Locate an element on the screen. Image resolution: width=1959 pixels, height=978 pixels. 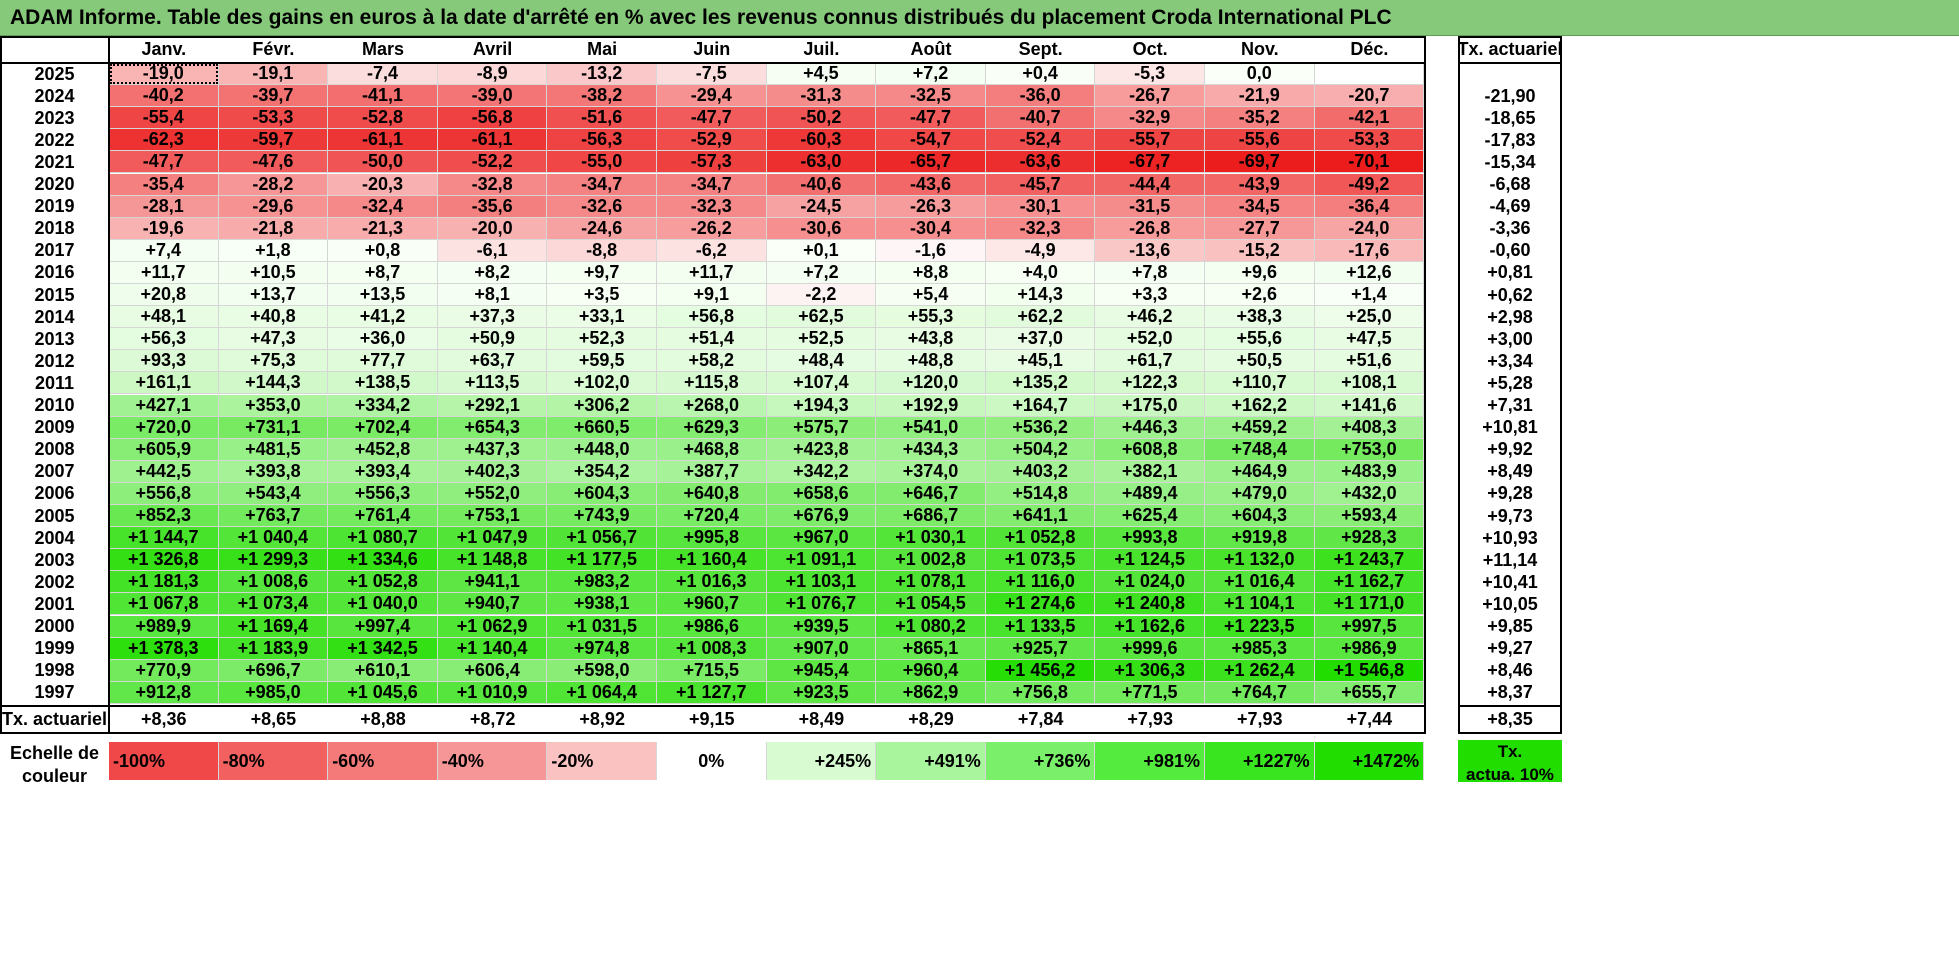
table-cell: +641,1 is located at coordinates (1040, 516).